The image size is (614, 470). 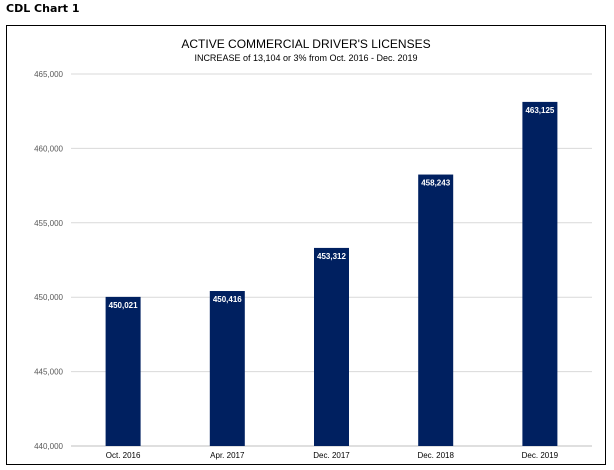 I want to click on x-tick-label: Dec. 2018, so click(x=435, y=455).